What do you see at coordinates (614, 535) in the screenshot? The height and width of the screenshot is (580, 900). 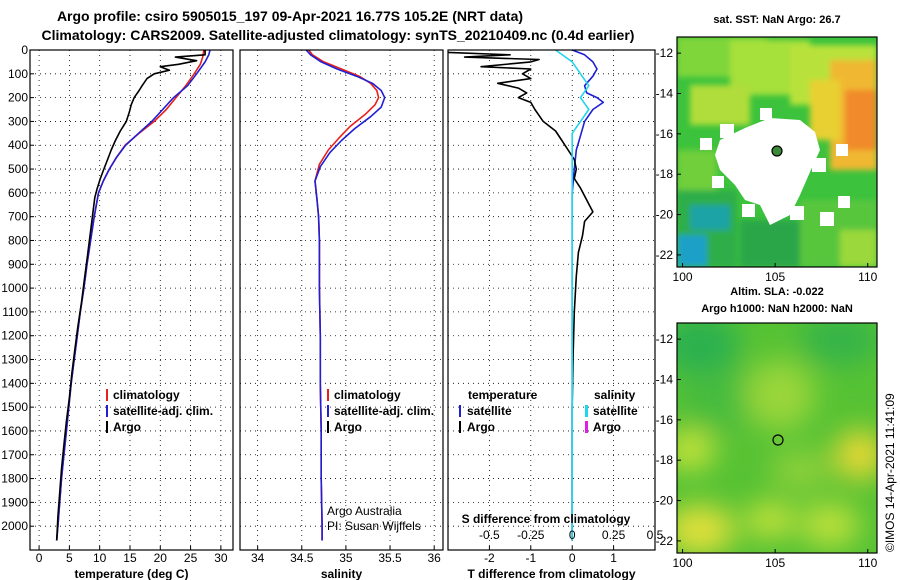 I see `secondary-tick-label: 0.25` at bounding box center [614, 535].